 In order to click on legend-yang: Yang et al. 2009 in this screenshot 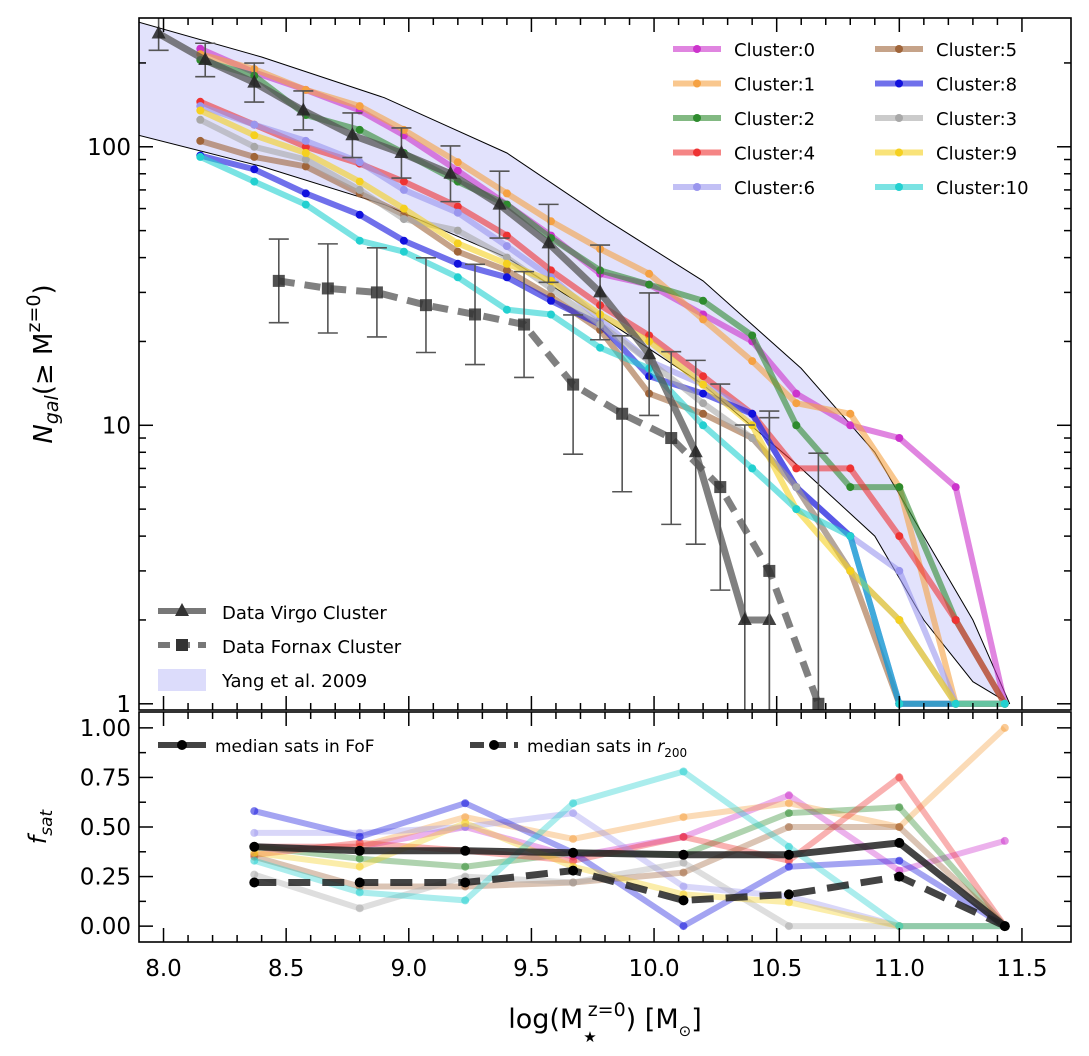, I will do `click(262, 680)`.